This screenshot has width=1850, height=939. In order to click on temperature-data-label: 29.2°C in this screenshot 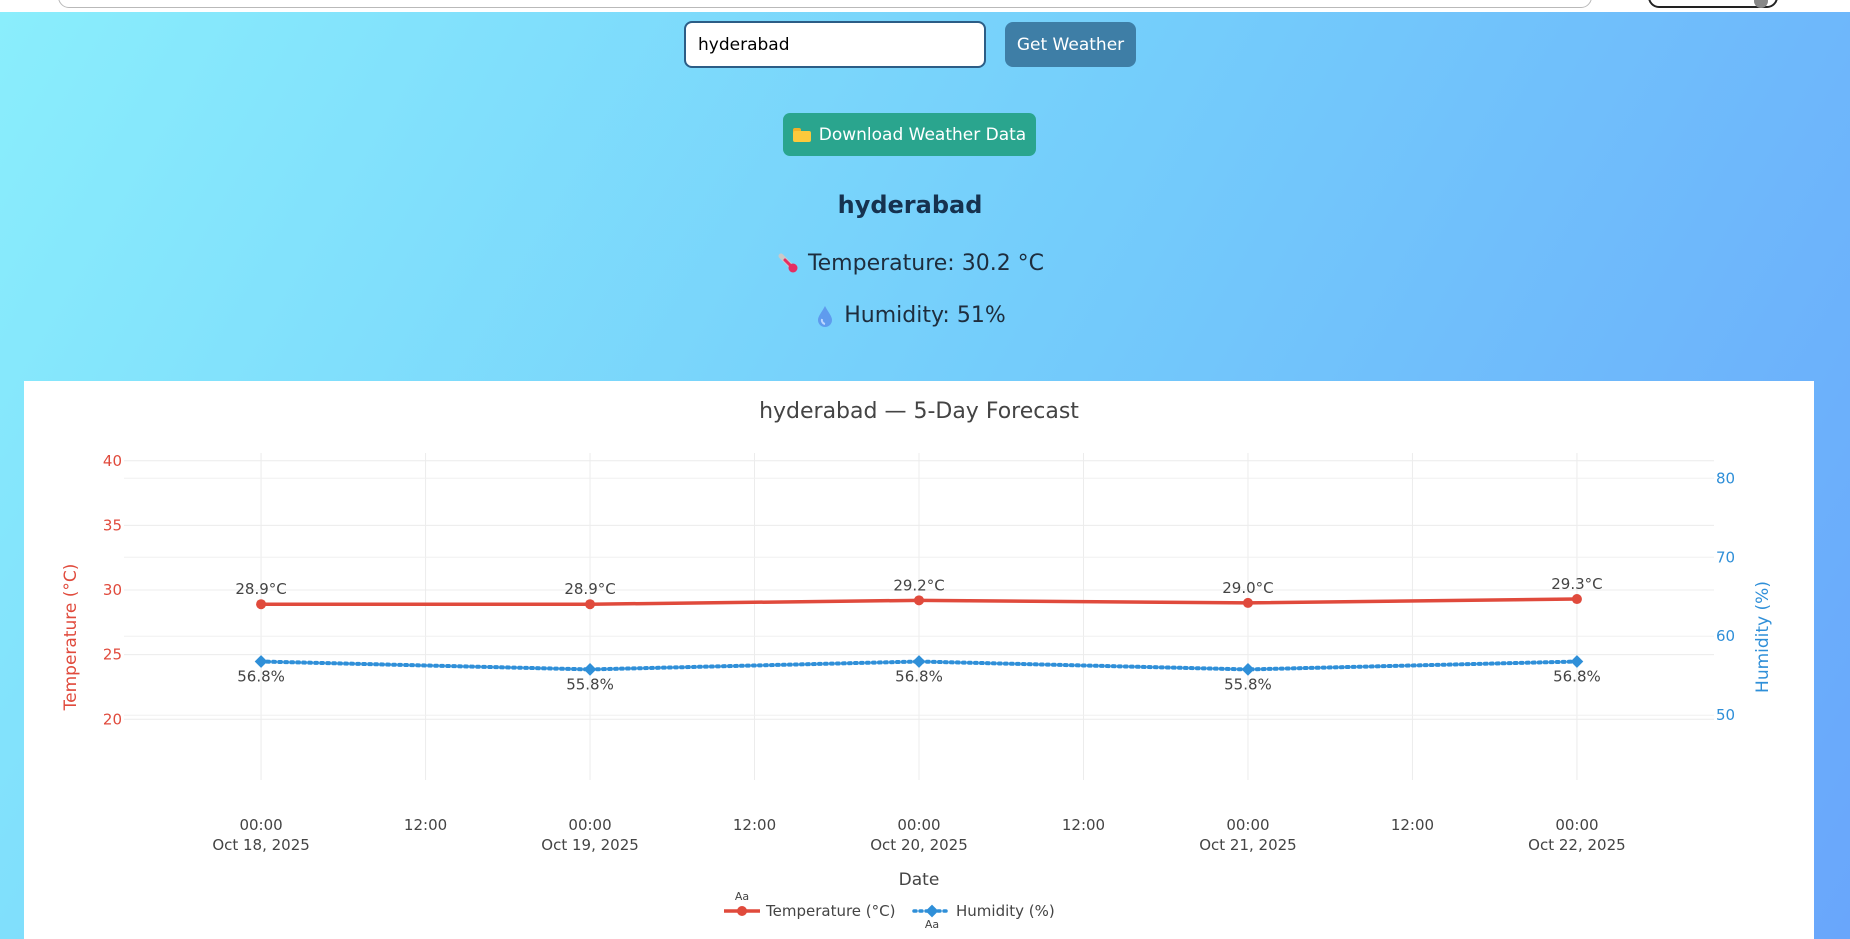, I will do `click(918, 585)`.